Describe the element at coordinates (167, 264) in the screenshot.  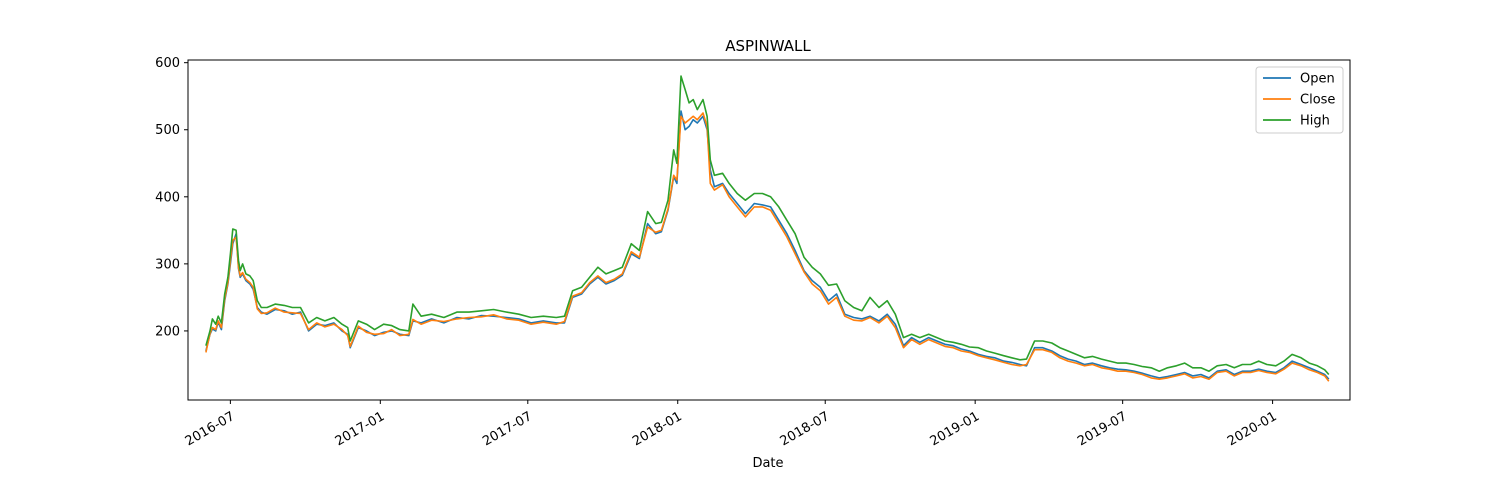
I see `y-tick-label: 300` at that location.